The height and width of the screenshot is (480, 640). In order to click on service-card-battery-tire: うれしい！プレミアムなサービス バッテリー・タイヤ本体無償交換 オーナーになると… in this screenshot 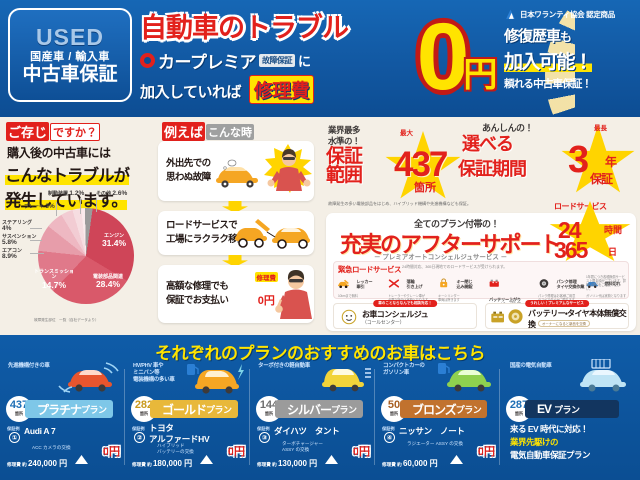, I will do `click(557, 314)`.